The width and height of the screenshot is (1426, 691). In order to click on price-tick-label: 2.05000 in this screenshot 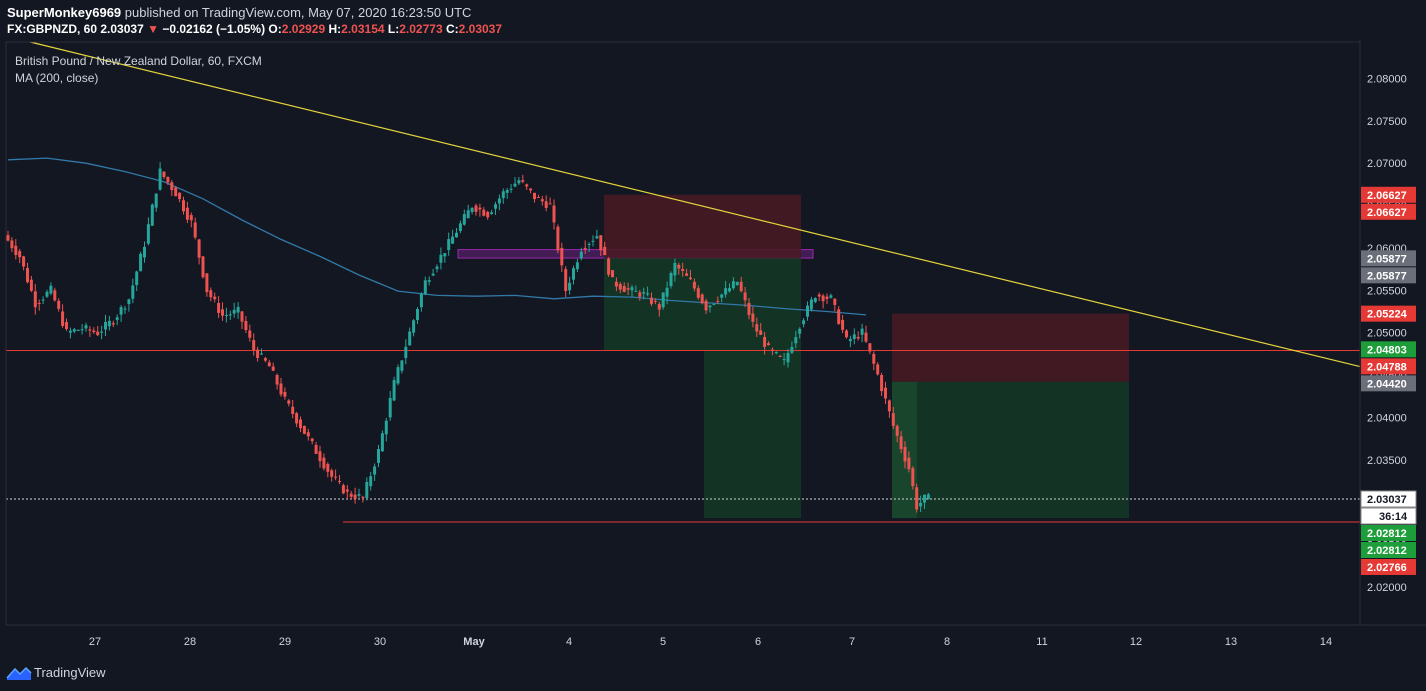, I will do `click(1387, 334)`.